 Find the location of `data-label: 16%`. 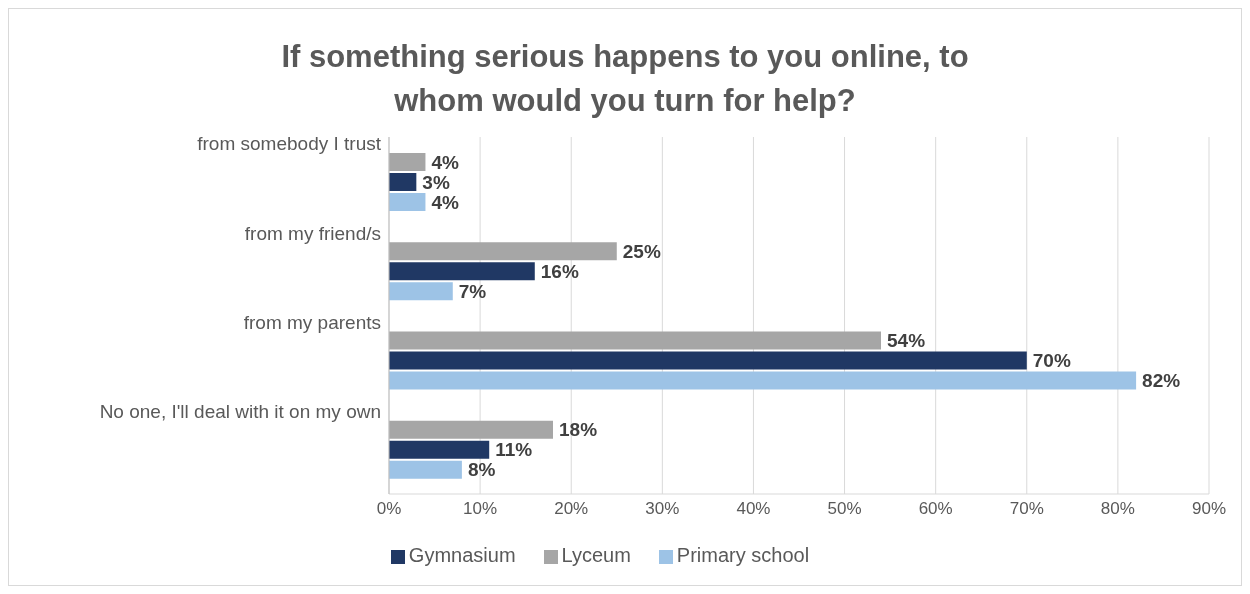

data-label: 16% is located at coordinates (559, 271).